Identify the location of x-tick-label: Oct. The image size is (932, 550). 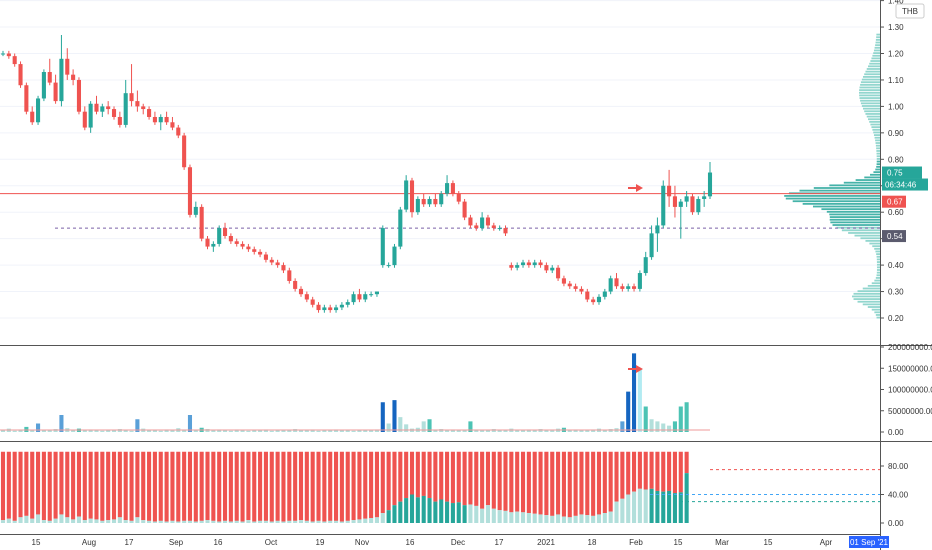
(271, 542).